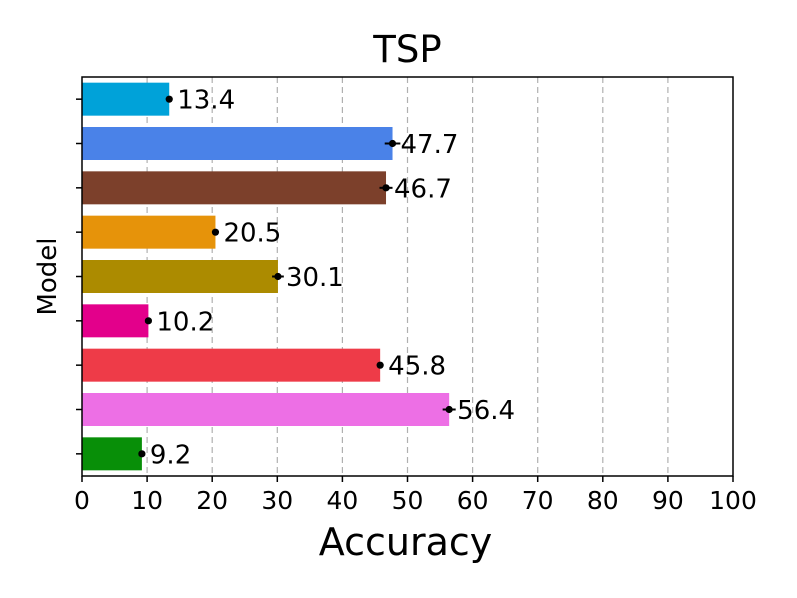 This screenshot has height=598, width=797. I want to click on x-axis-title: Accuracy, so click(406, 542).